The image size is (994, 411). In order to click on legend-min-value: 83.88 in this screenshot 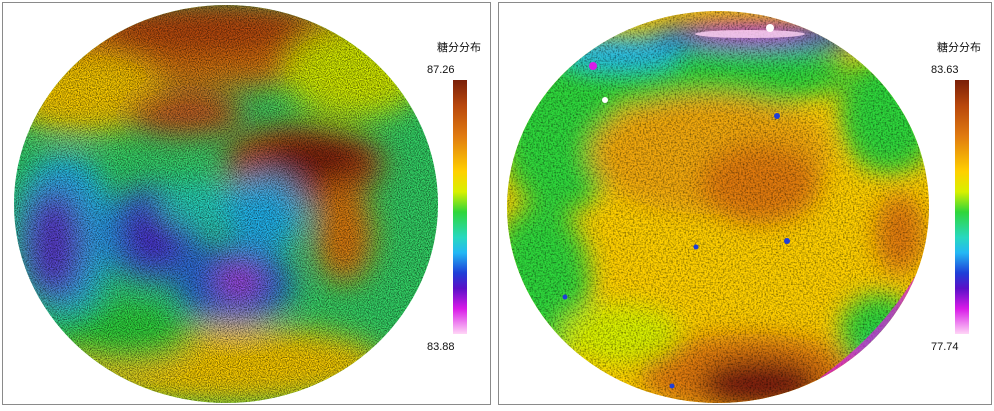, I will do `click(441, 347)`.